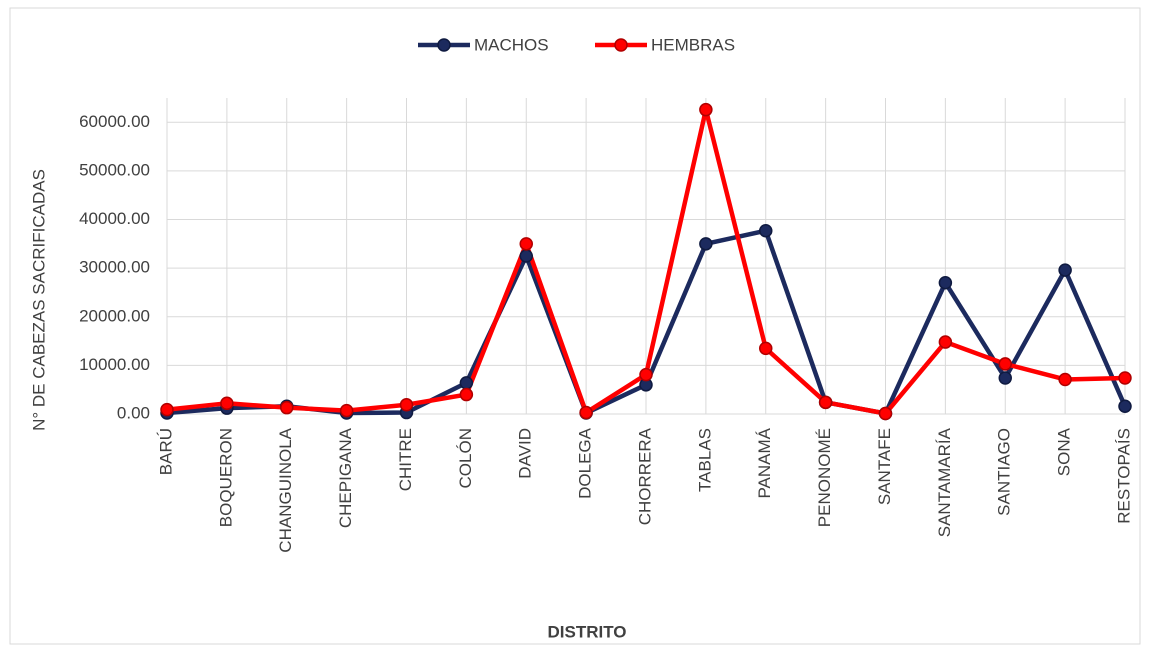  What do you see at coordinates (525, 453) in the screenshot?
I see `x-tick-label: DAVID` at bounding box center [525, 453].